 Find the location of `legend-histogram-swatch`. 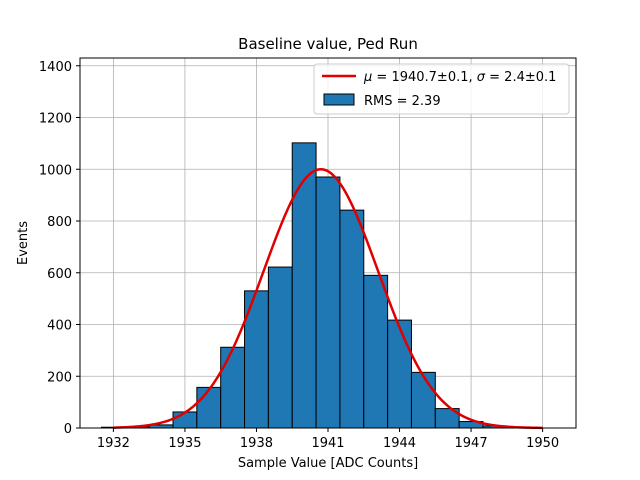

legend-histogram-swatch is located at coordinates (339, 99).